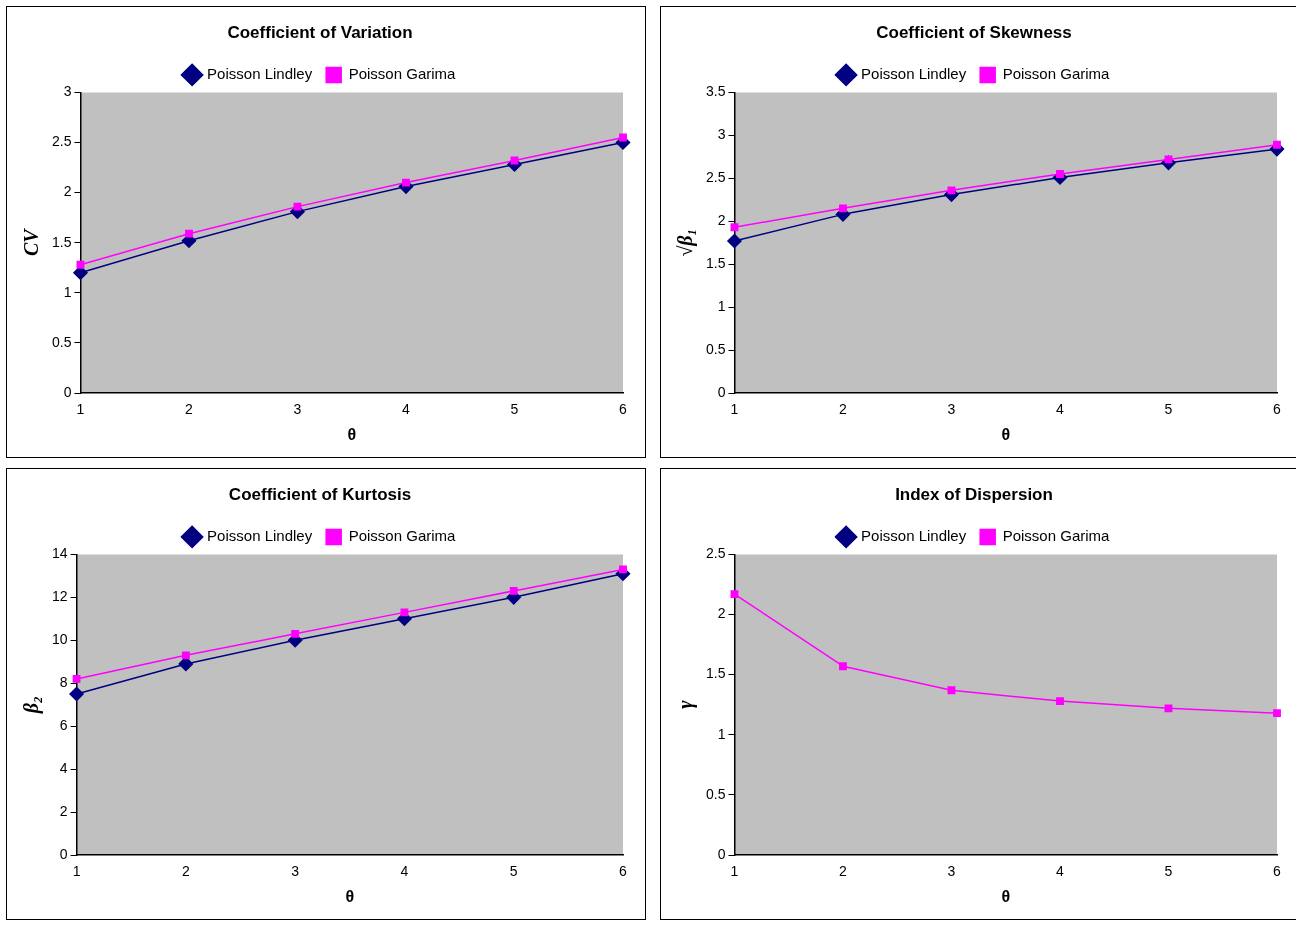 The width and height of the screenshot is (1296, 938). What do you see at coordinates (31, 242) in the screenshot?
I see `y-axis-title: CV` at bounding box center [31, 242].